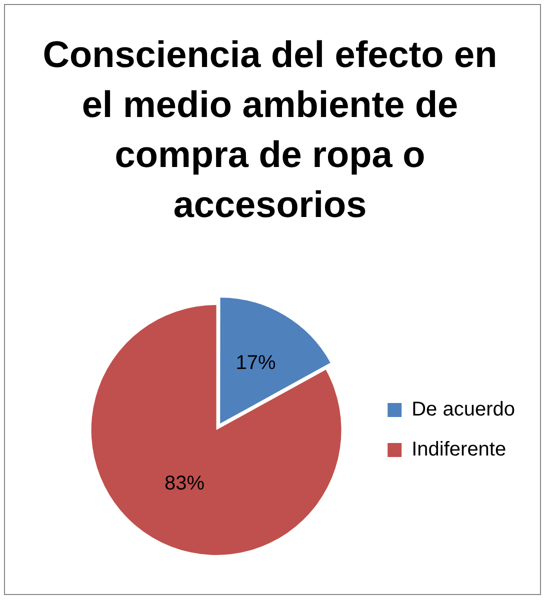 The width and height of the screenshot is (547, 601). Describe the element at coordinates (459, 449) in the screenshot. I see `legend-label: Indiferente` at that location.